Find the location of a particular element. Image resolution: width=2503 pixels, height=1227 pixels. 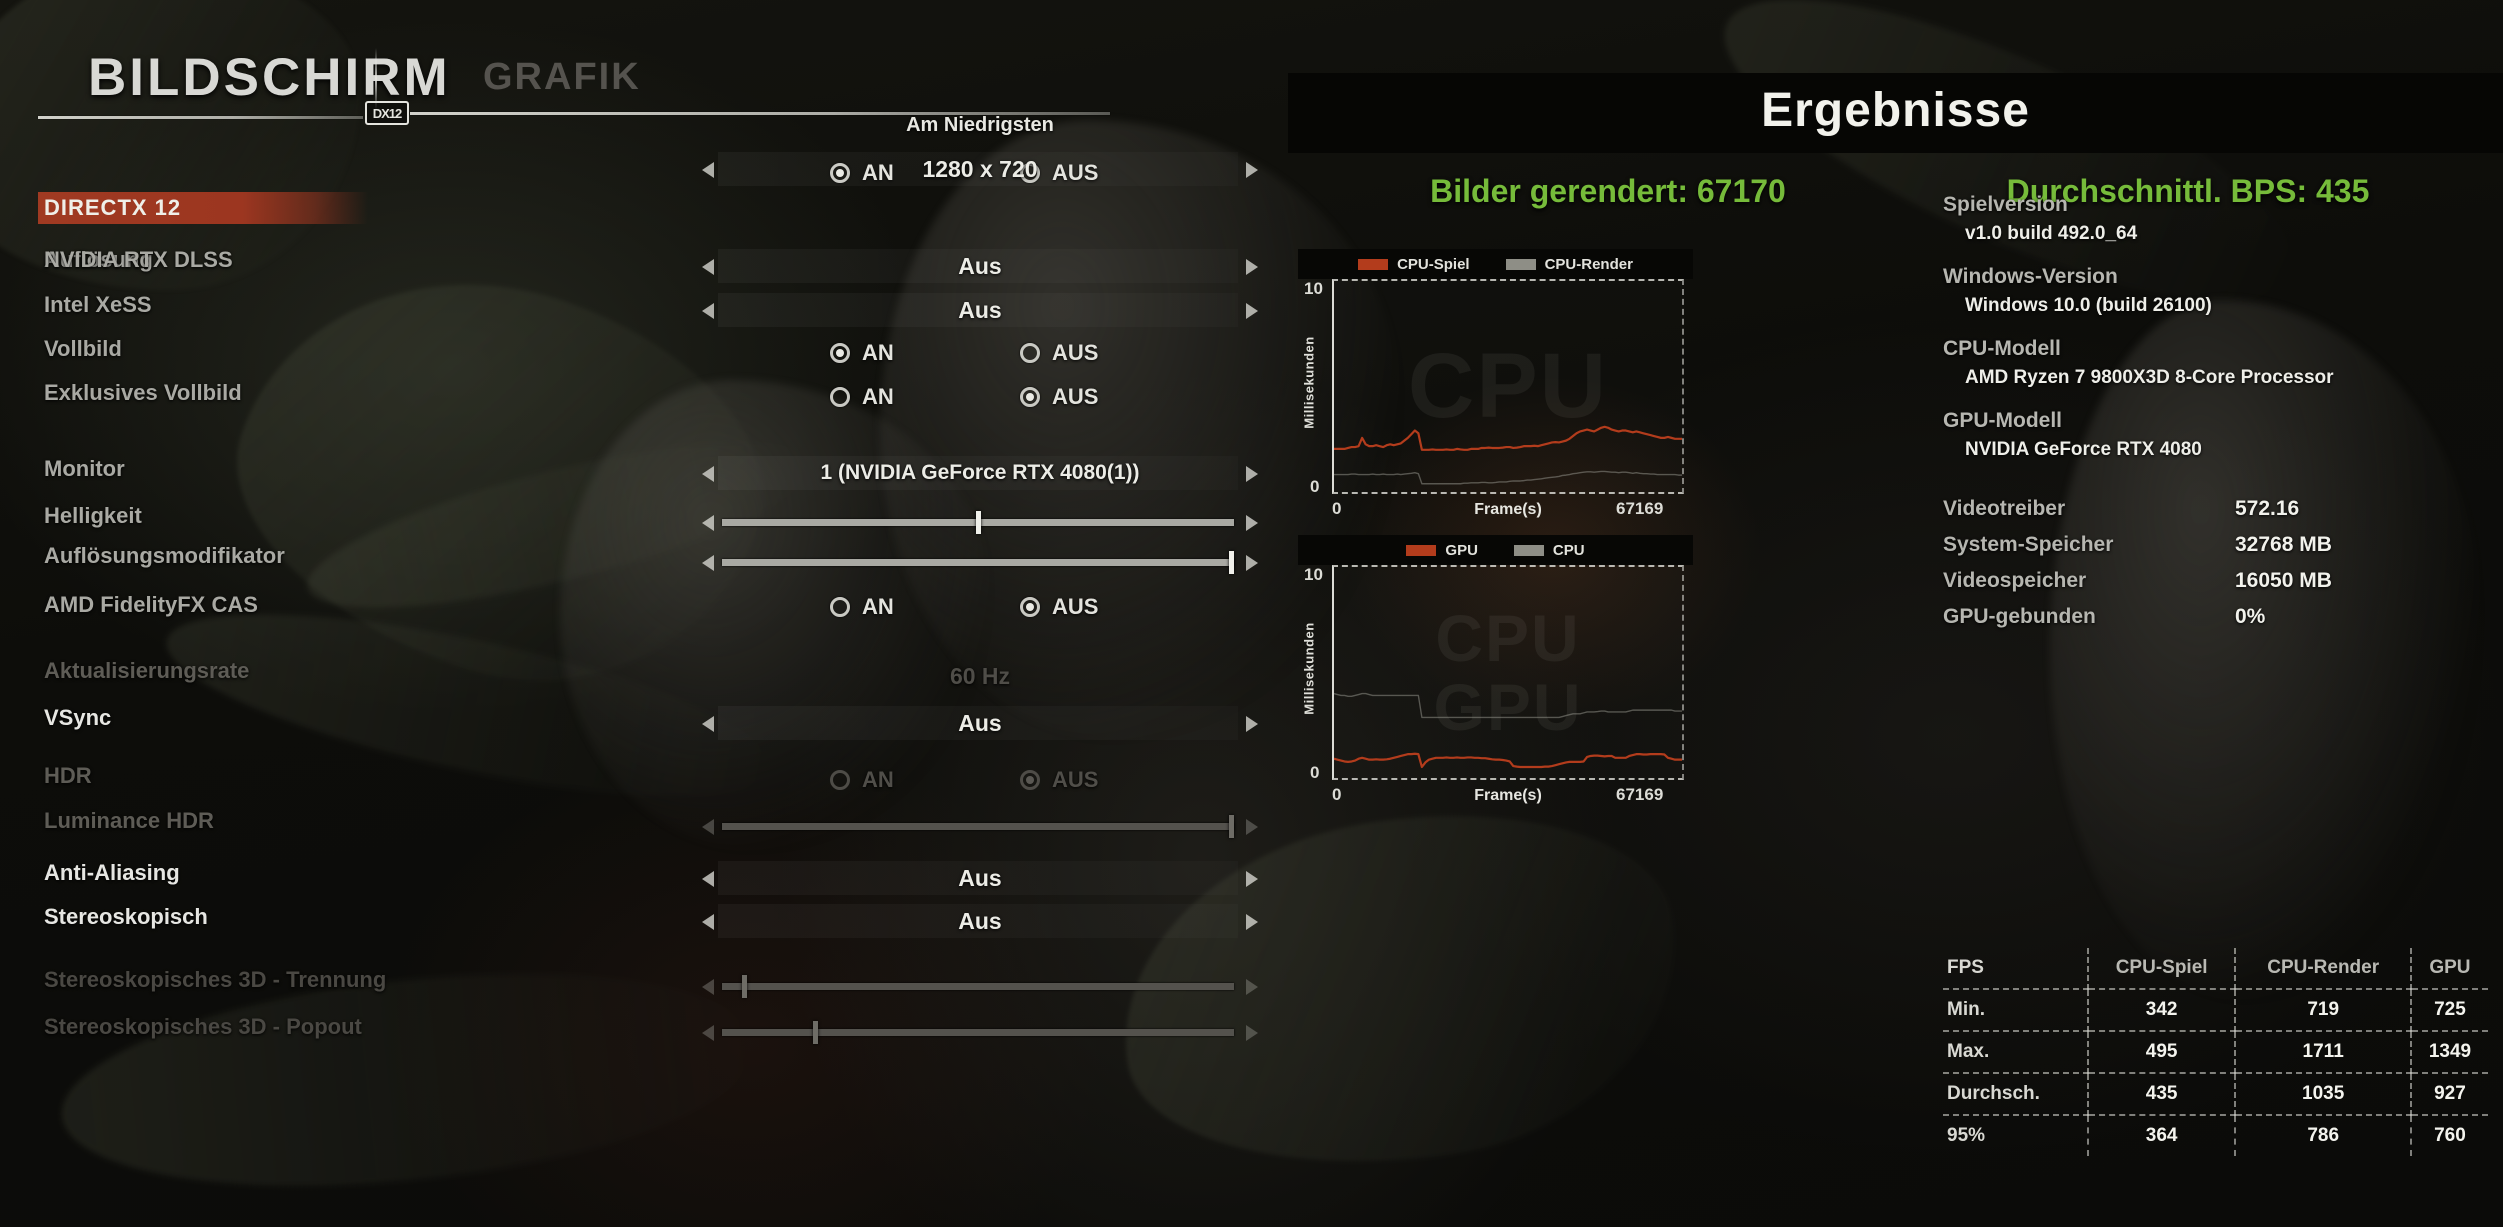

setting-label-9: Aktualisierungsrate is located at coordinates (147, 670).